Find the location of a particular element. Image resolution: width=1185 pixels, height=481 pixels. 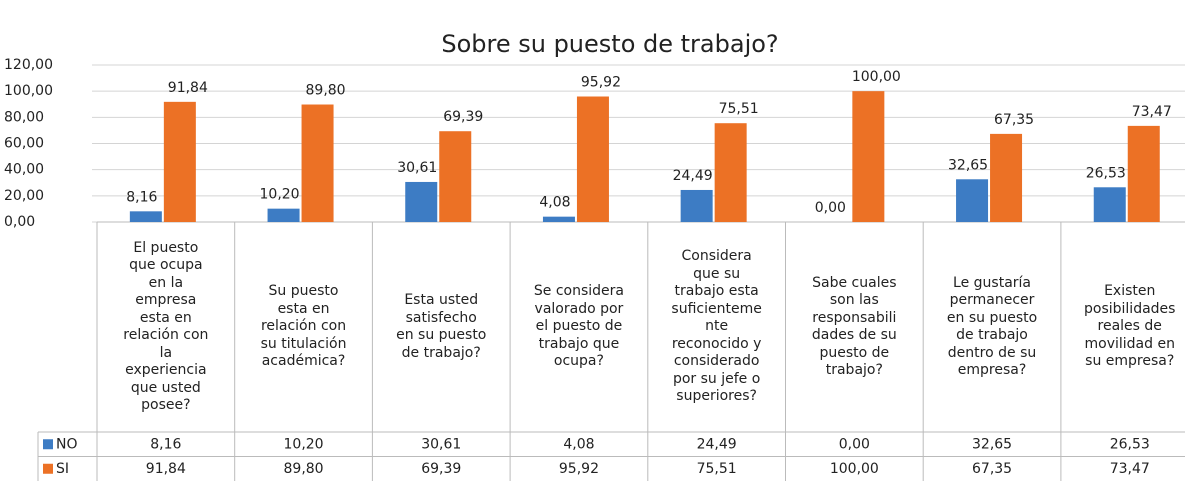

y-tick-label: 60,00 is located at coordinates (24, 144).